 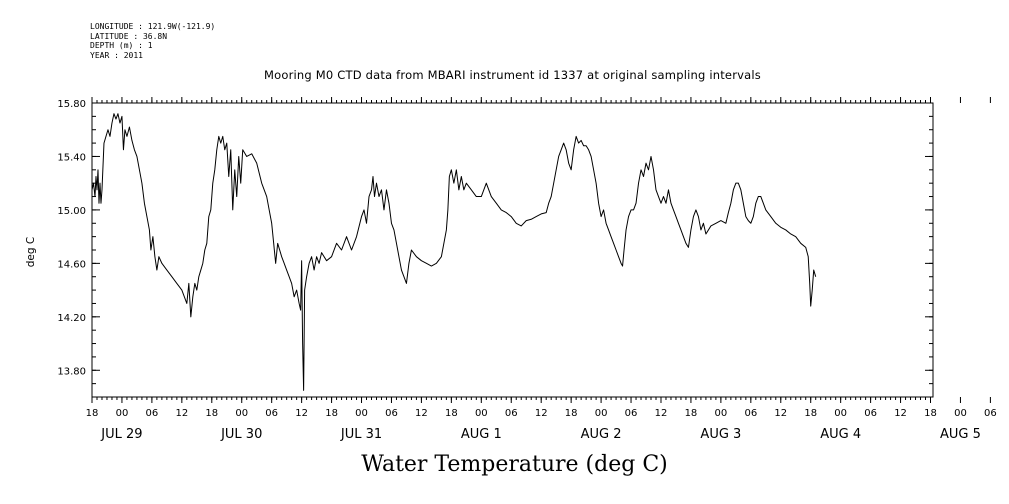 What do you see at coordinates (121, 45) in the screenshot?
I see `depth-label: DEPTH (m) : 1` at bounding box center [121, 45].